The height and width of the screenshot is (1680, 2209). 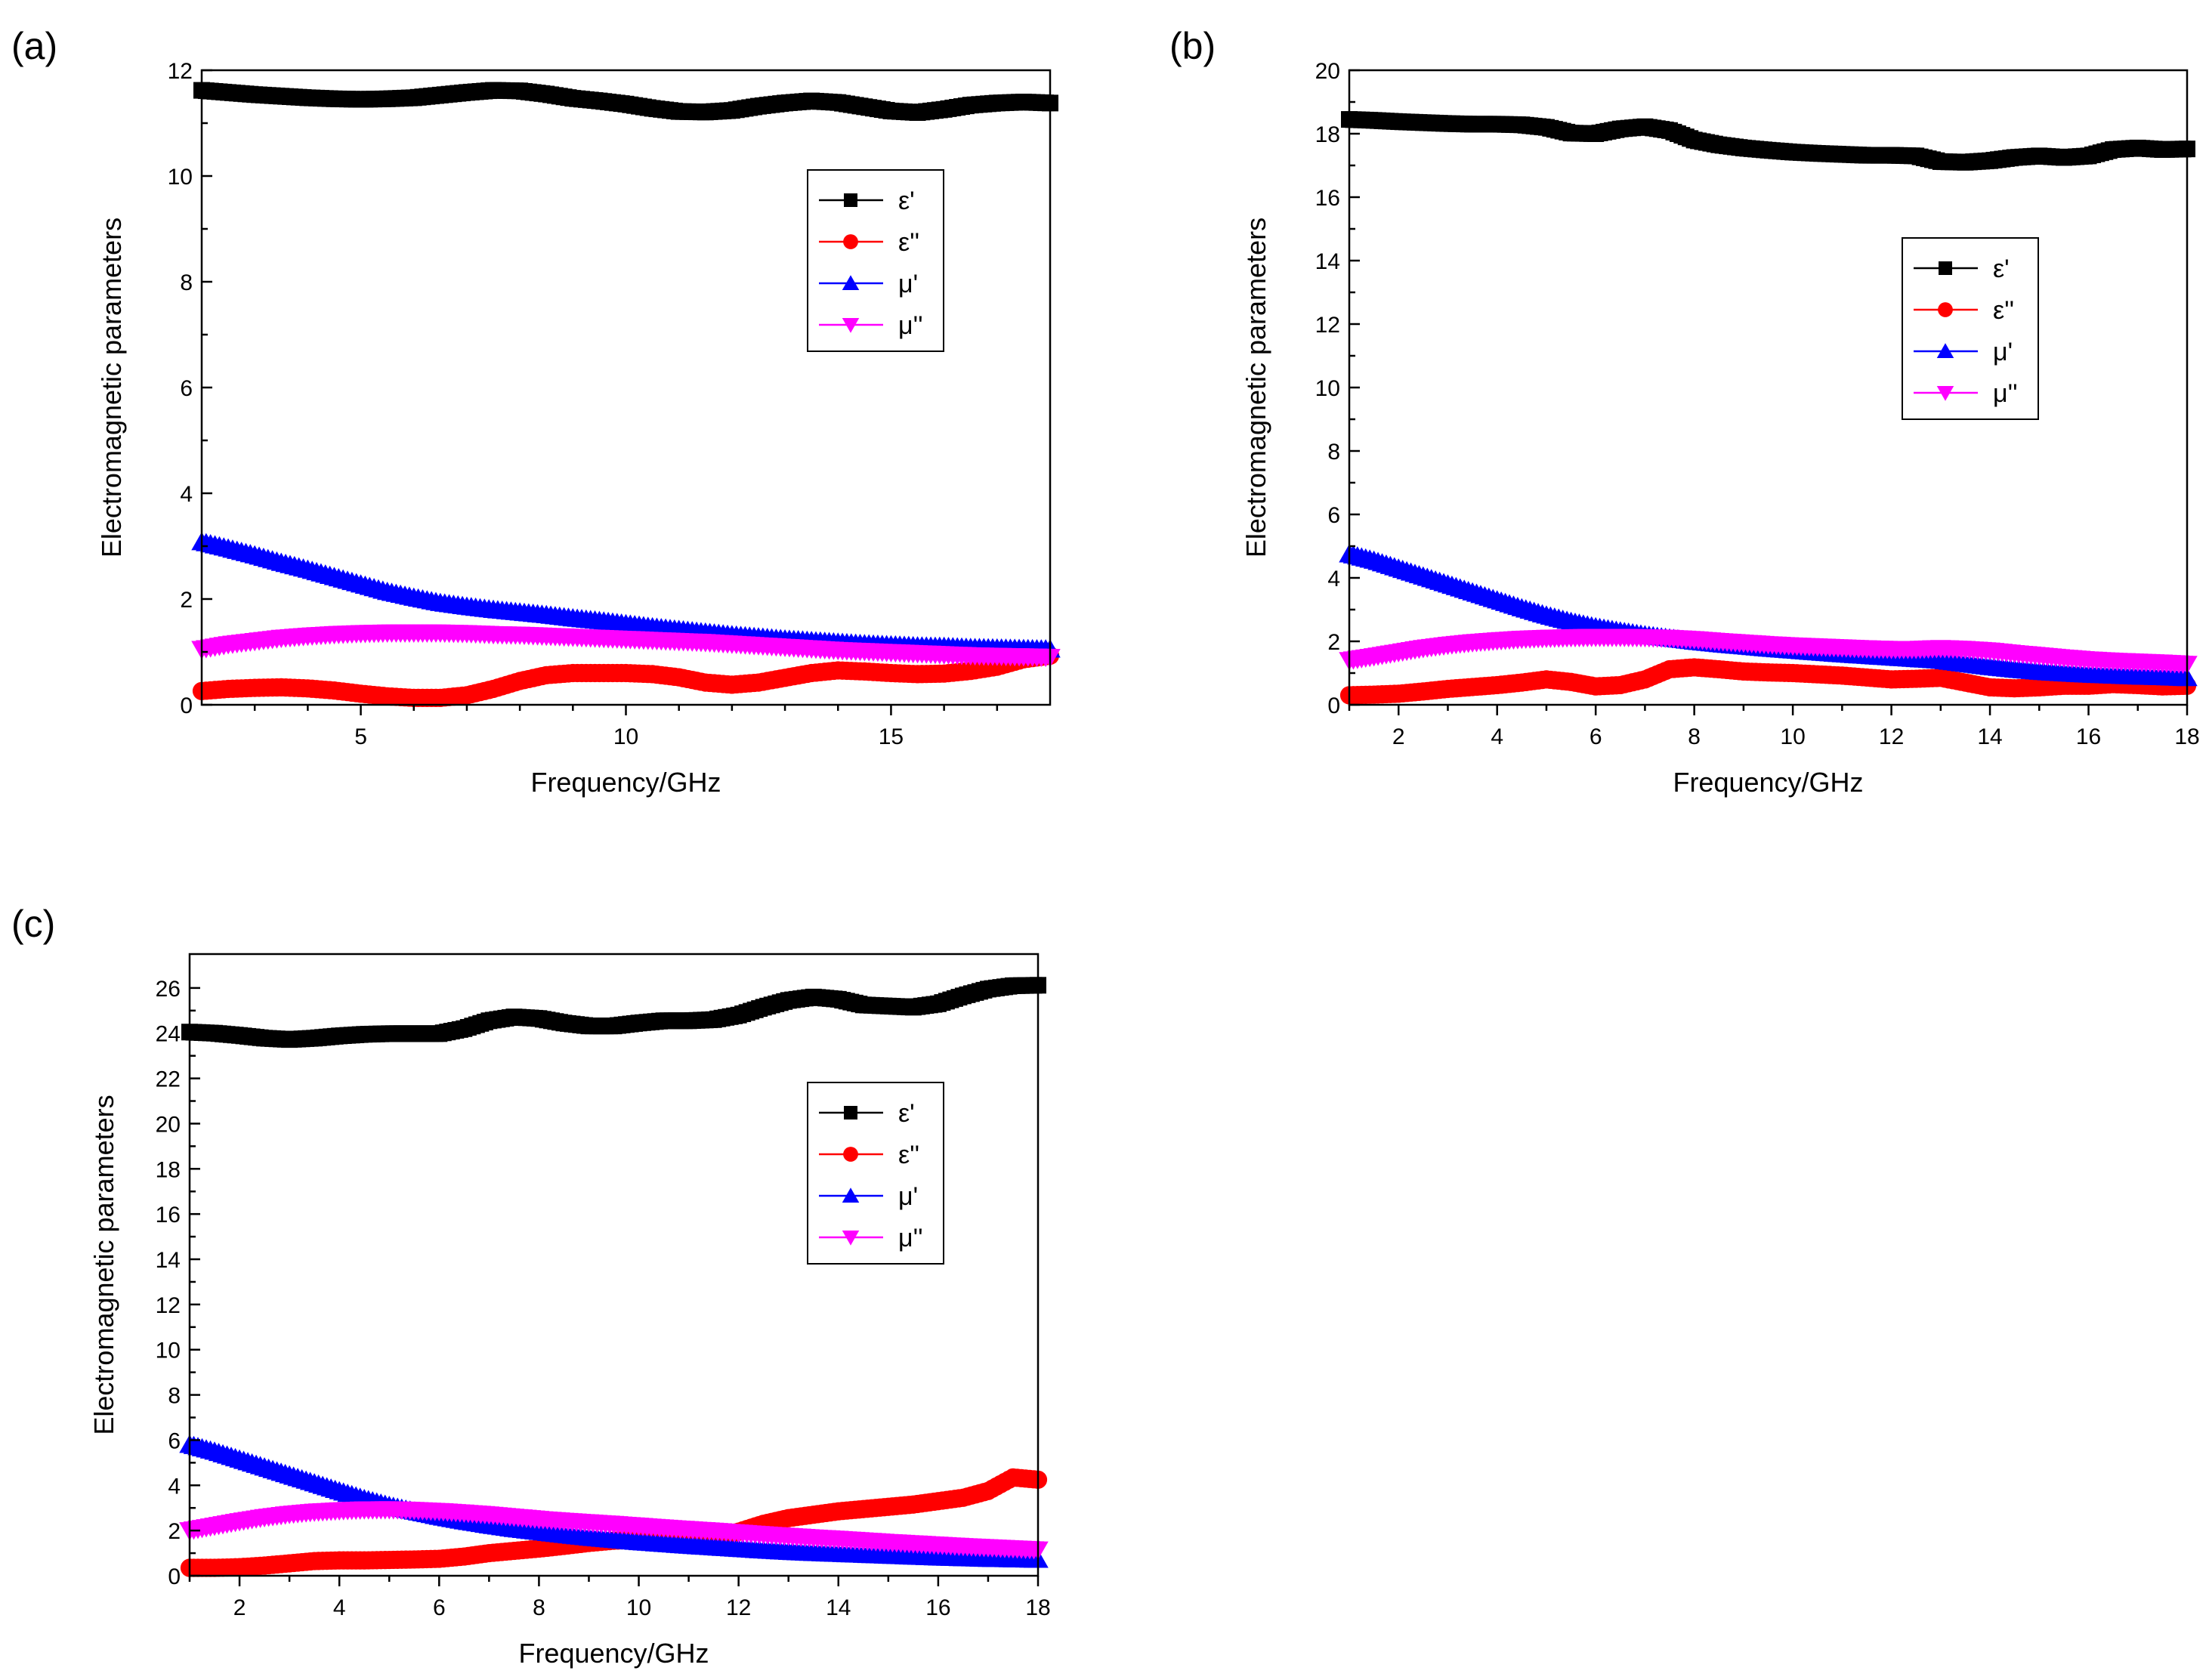 I want to click on y-tick-label: 22, so click(x=168, y=1079).